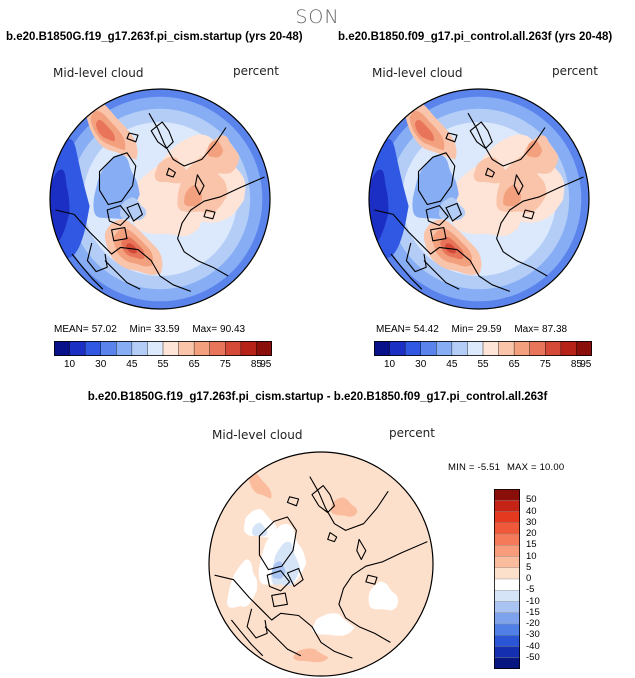 This screenshot has height=678, width=635. What do you see at coordinates (266, 364) in the screenshot?
I see `colorbar-tick-label: 95` at bounding box center [266, 364].